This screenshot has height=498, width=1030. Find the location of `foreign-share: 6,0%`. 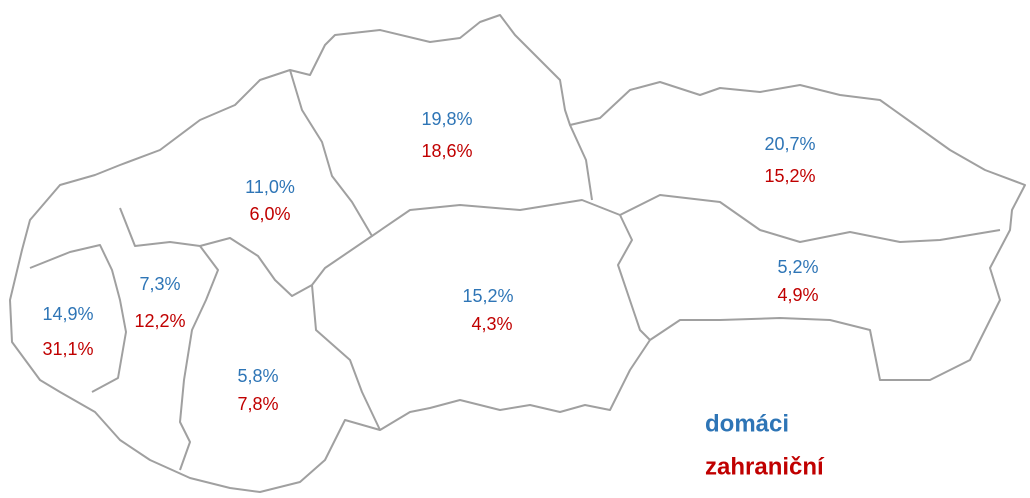

foreign-share: 6,0% is located at coordinates (269, 214).